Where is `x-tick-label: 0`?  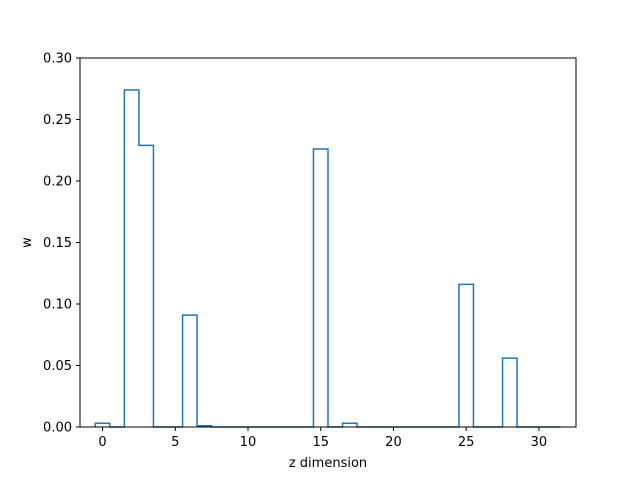 x-tick-label: 0 is located at coordinates (102, 442).